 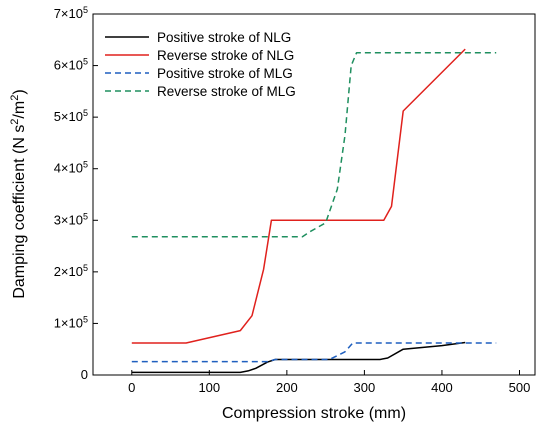 What do you see at coordinates (71, 65) in the screenshot?
I see `y-tick-label: 6×10⁵` at bounding box center [71, 65].